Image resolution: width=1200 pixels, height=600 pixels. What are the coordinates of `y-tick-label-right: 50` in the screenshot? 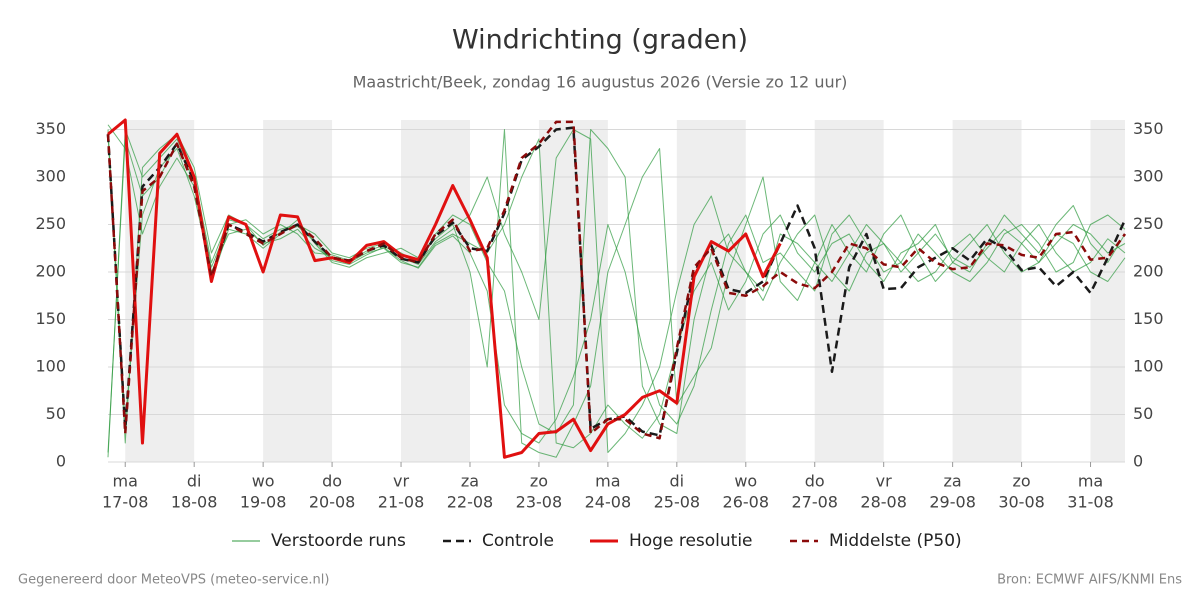 It's located at (1143, 413).